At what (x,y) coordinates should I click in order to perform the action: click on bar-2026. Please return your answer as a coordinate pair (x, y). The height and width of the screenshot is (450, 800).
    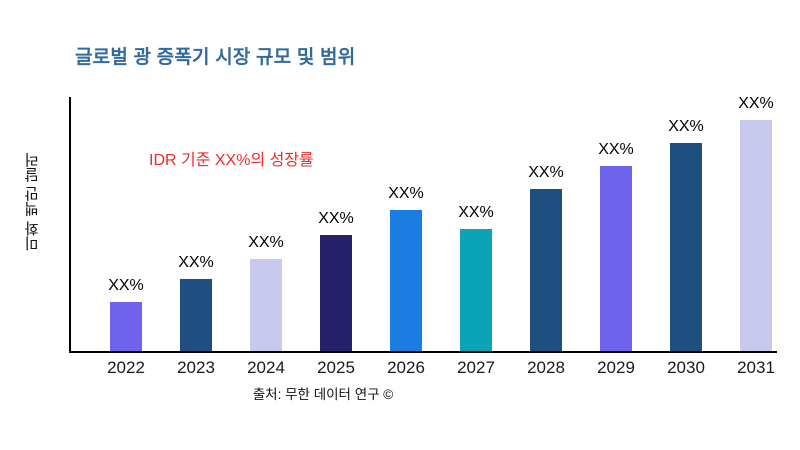
    Looking at the image, I should click on (406, 280).